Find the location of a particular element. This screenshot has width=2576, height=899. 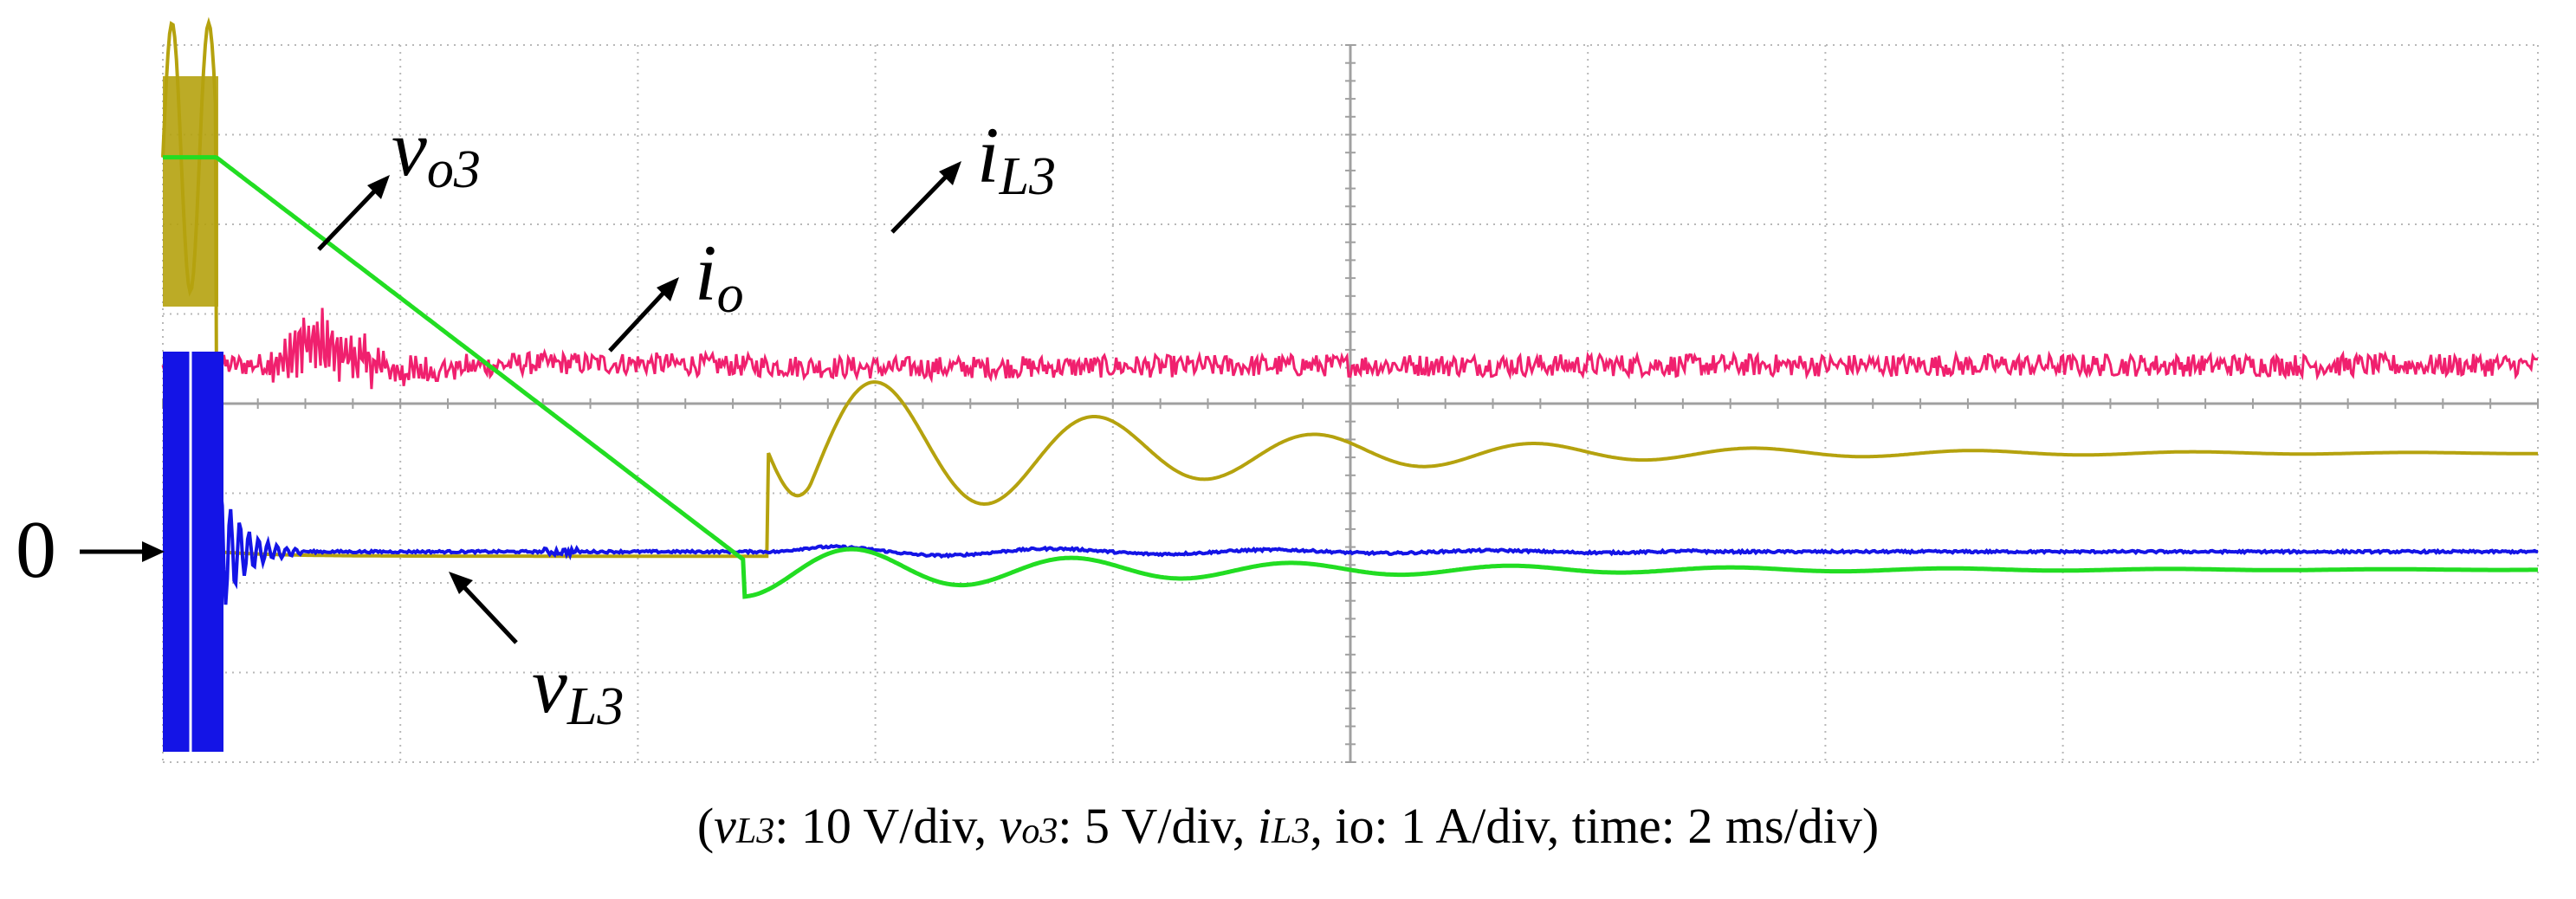

io-label: io is located at coordinates (719, 276).